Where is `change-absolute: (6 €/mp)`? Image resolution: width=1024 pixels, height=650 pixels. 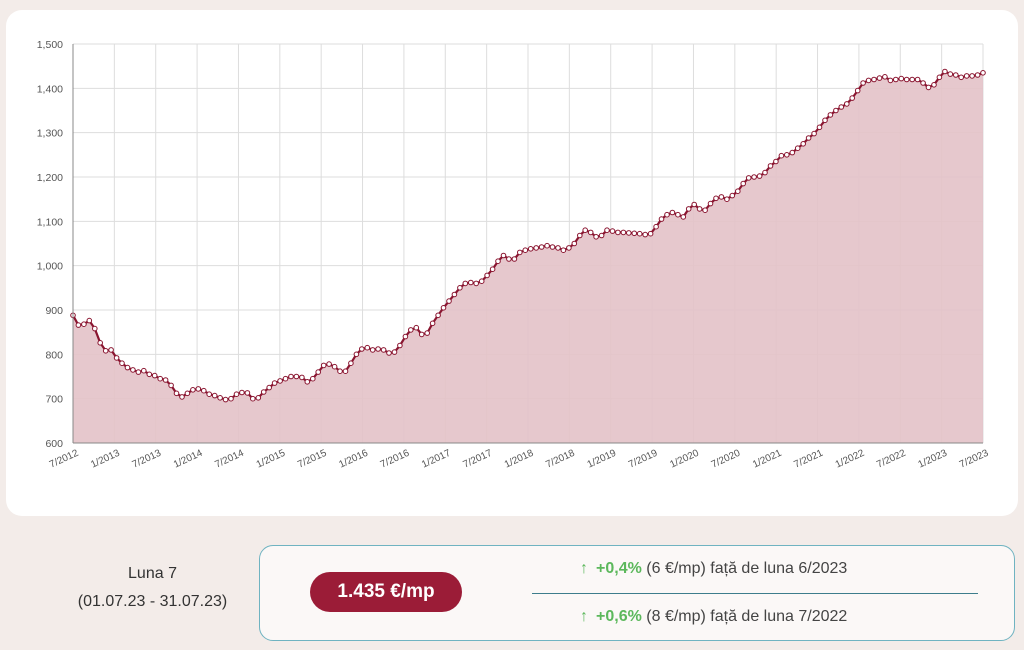 change-absolute: (6 €/mp) is located at coordinates (676, 568).